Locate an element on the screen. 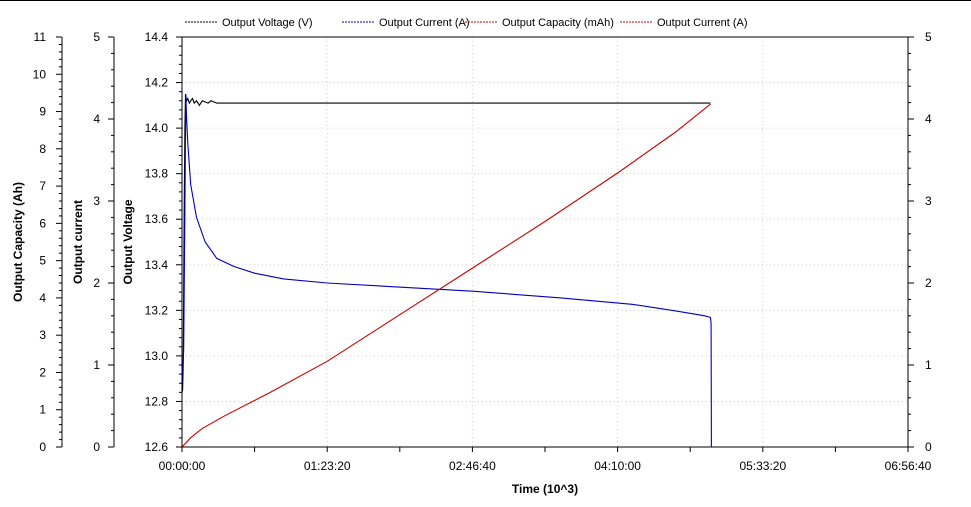  capacity-axis-tick-label: 10 is located at coordinates (40, 74).